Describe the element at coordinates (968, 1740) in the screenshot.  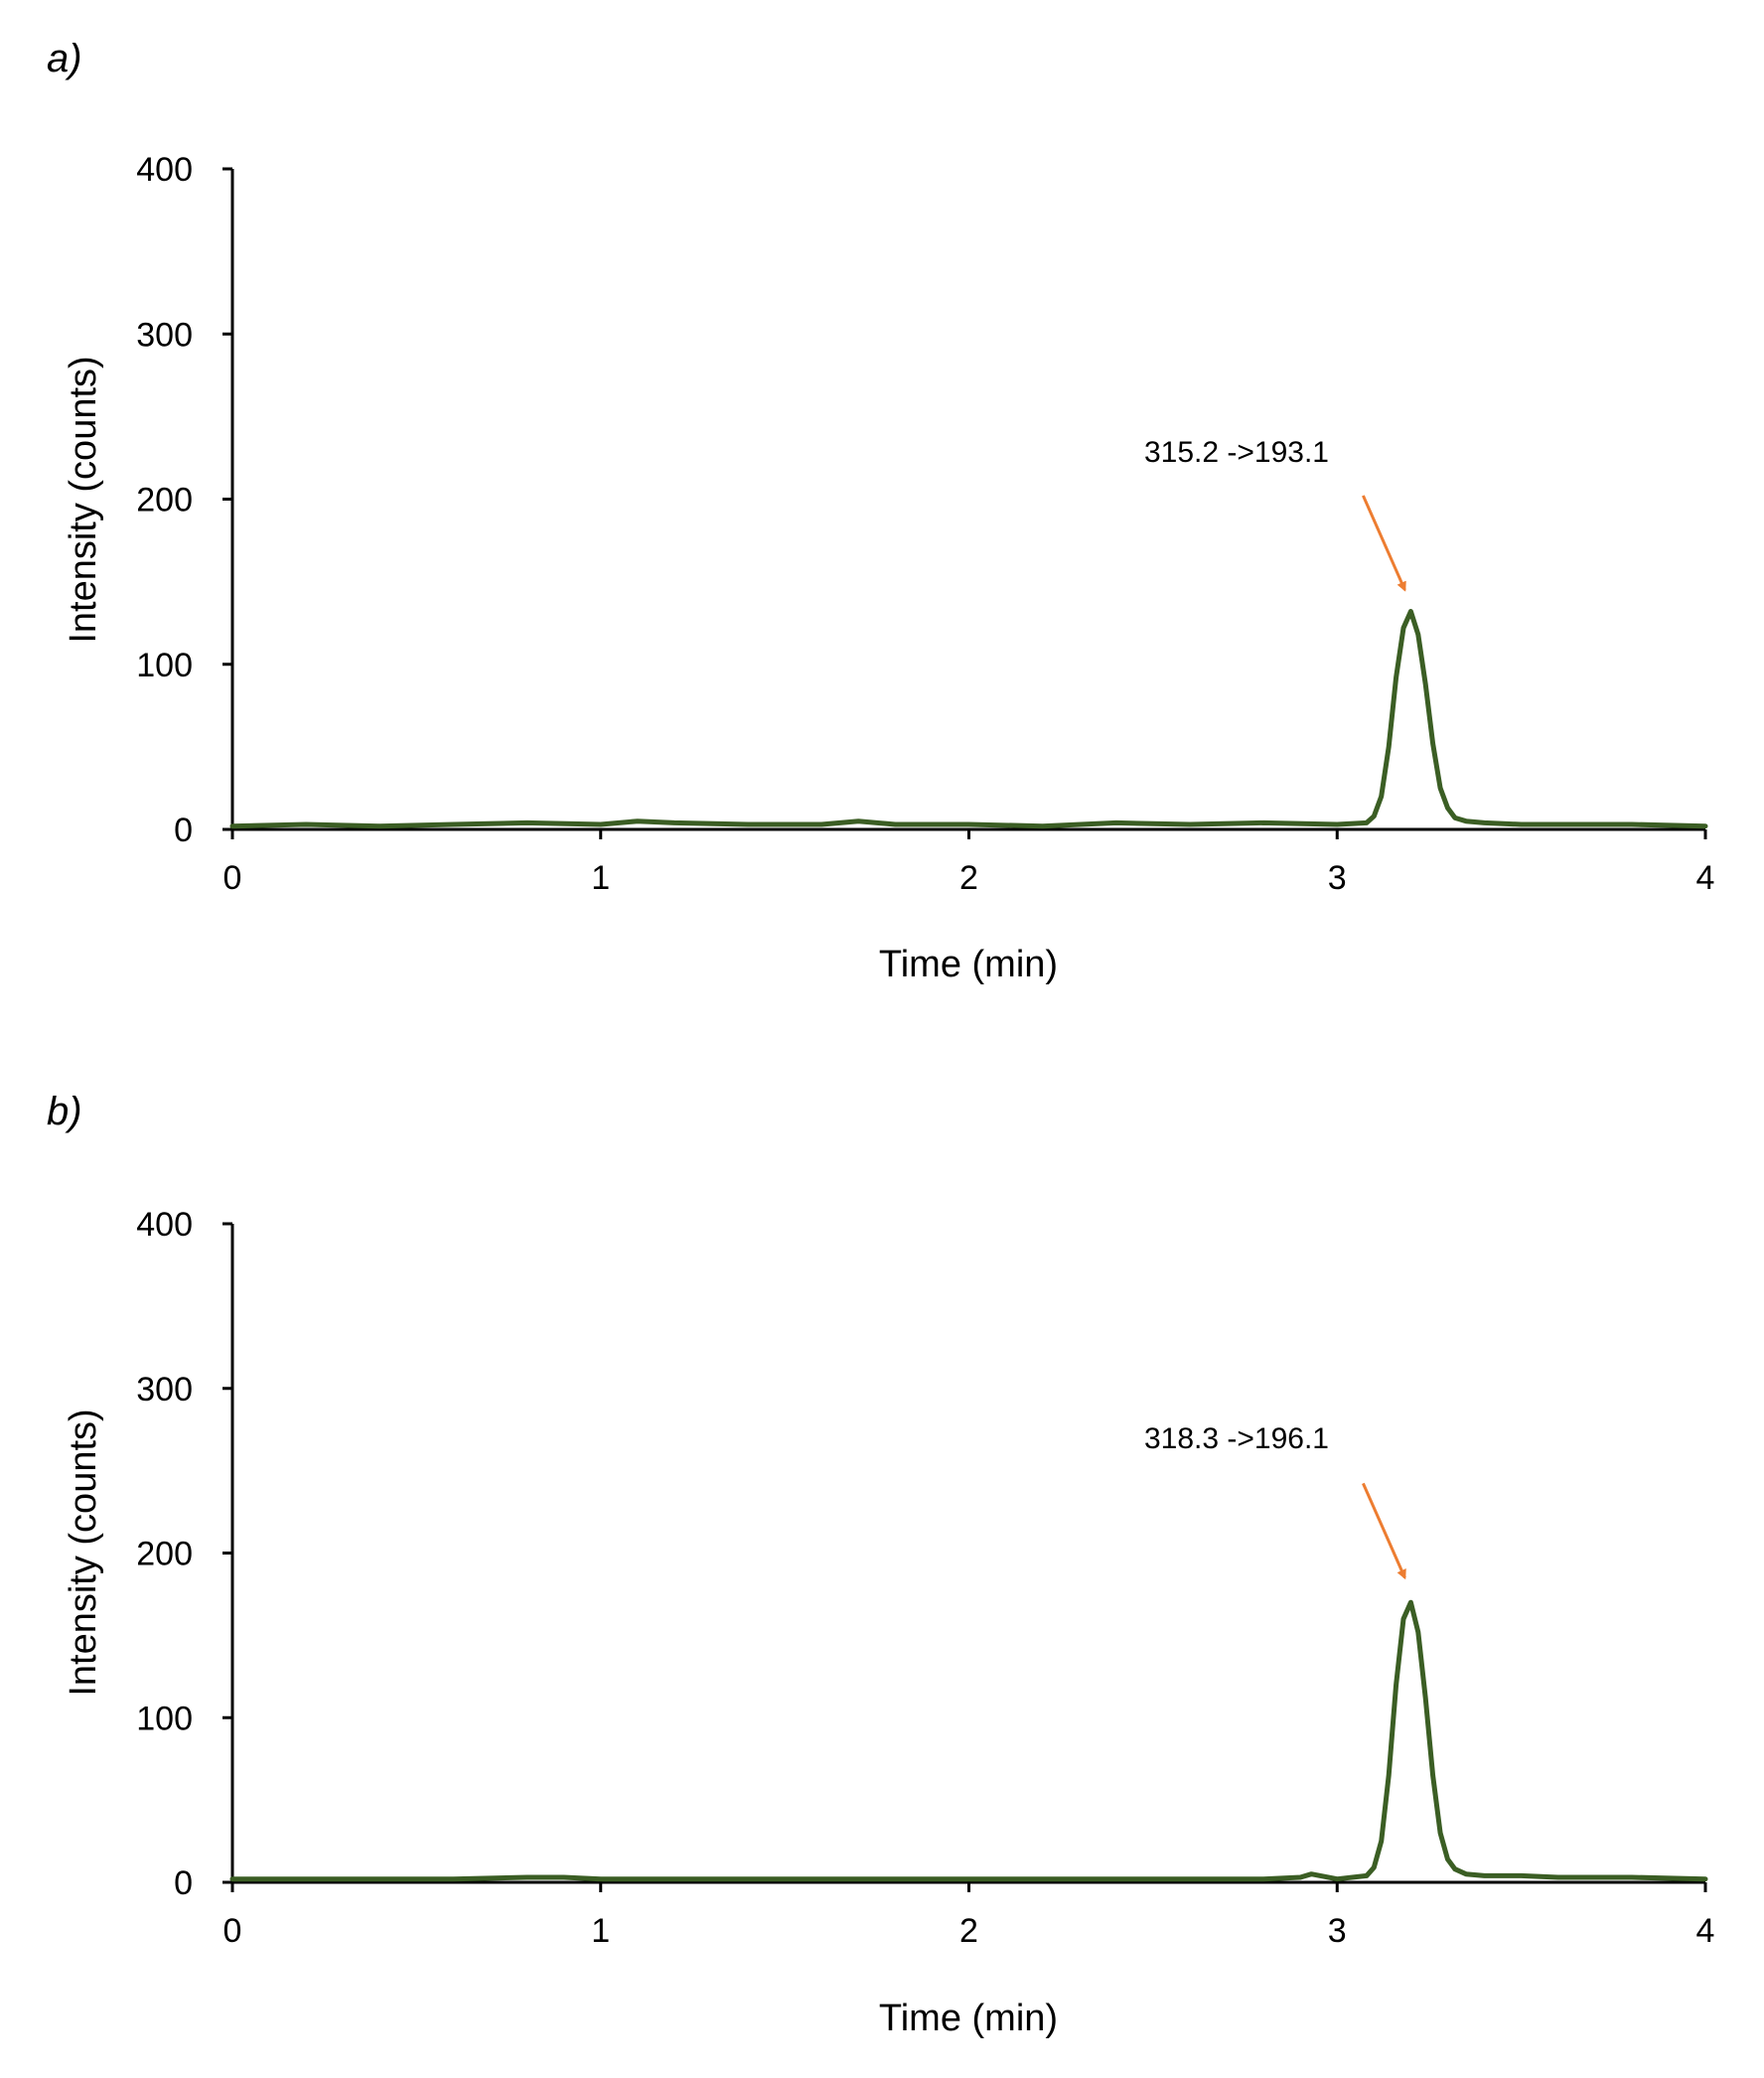
I see `trace-line-b` at that location.